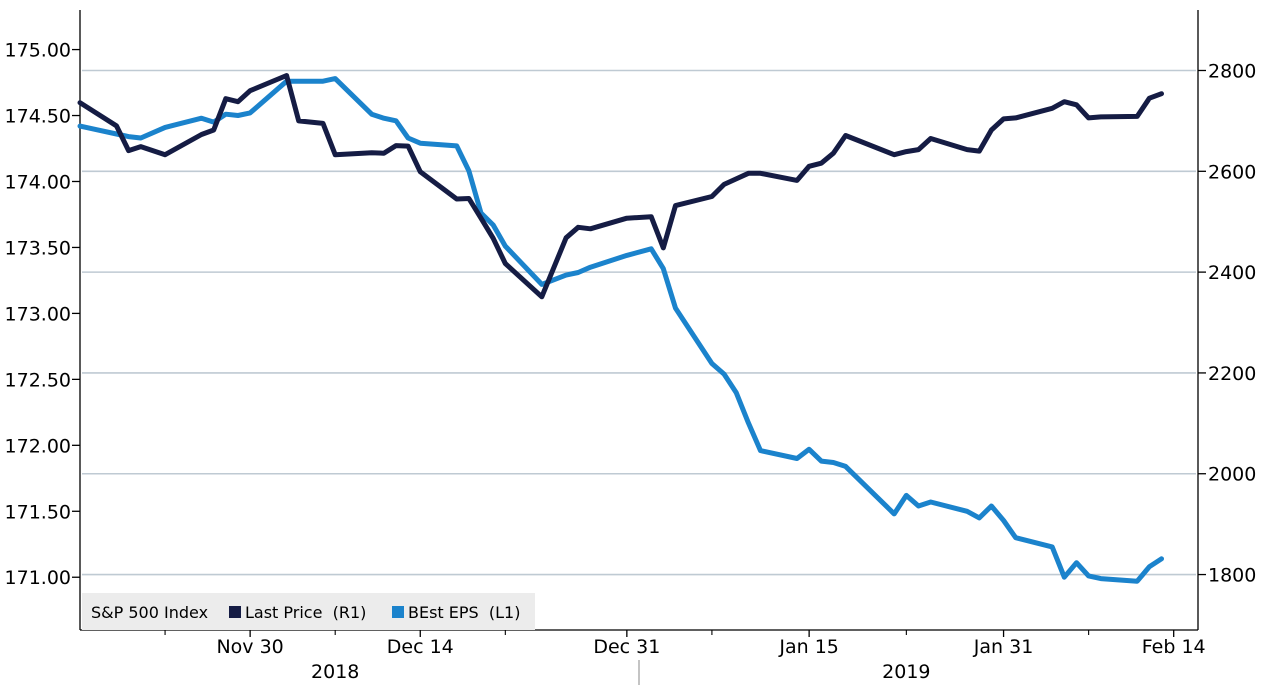 The height and width of the screenshot is (685, 1261). I want to click on left-axis-tick-label: 175.00, so click(38, 51).